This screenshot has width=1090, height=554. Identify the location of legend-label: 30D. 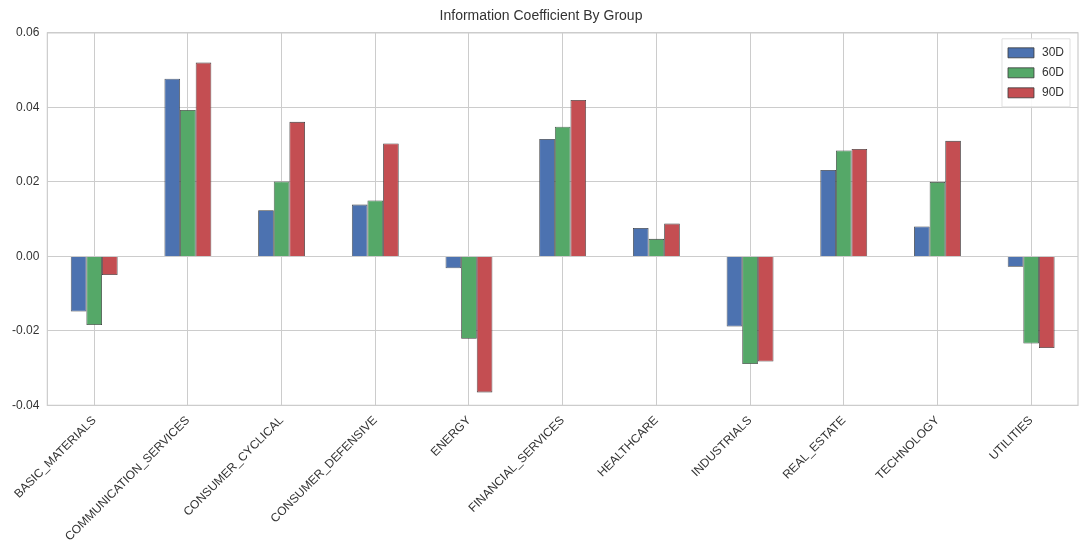
(1053, 52).